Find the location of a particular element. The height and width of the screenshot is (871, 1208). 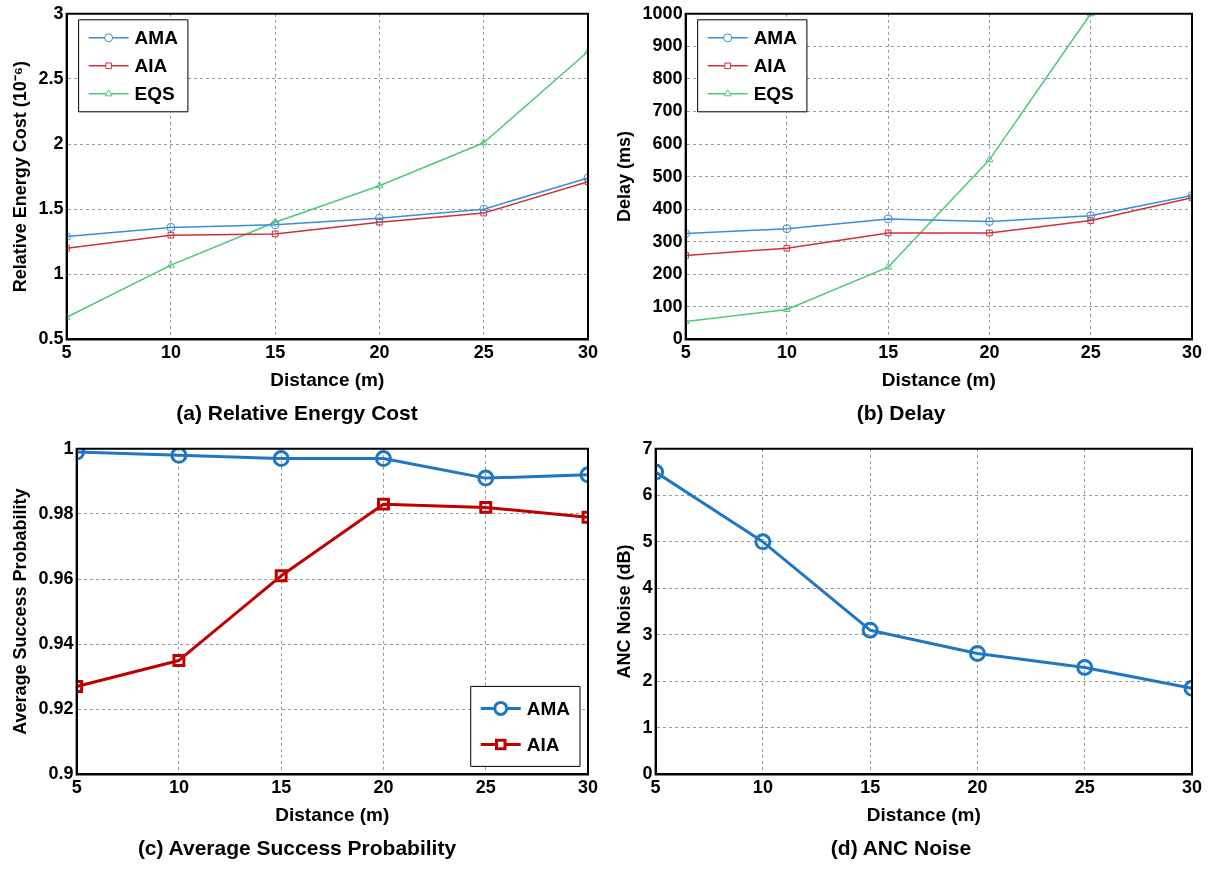

y-axis-title: Delay (ms) is located at coordinates (623, 177).